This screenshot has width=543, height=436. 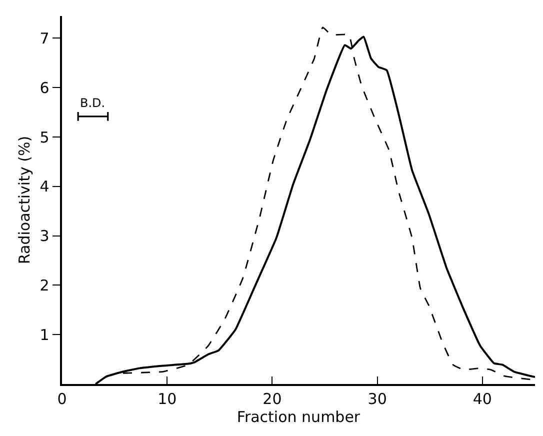 What do you see at coordinates (24, 200) in the screenshot?
I see `y-axis-title: Radioactivity (%)` at bounding box center [24, 200].